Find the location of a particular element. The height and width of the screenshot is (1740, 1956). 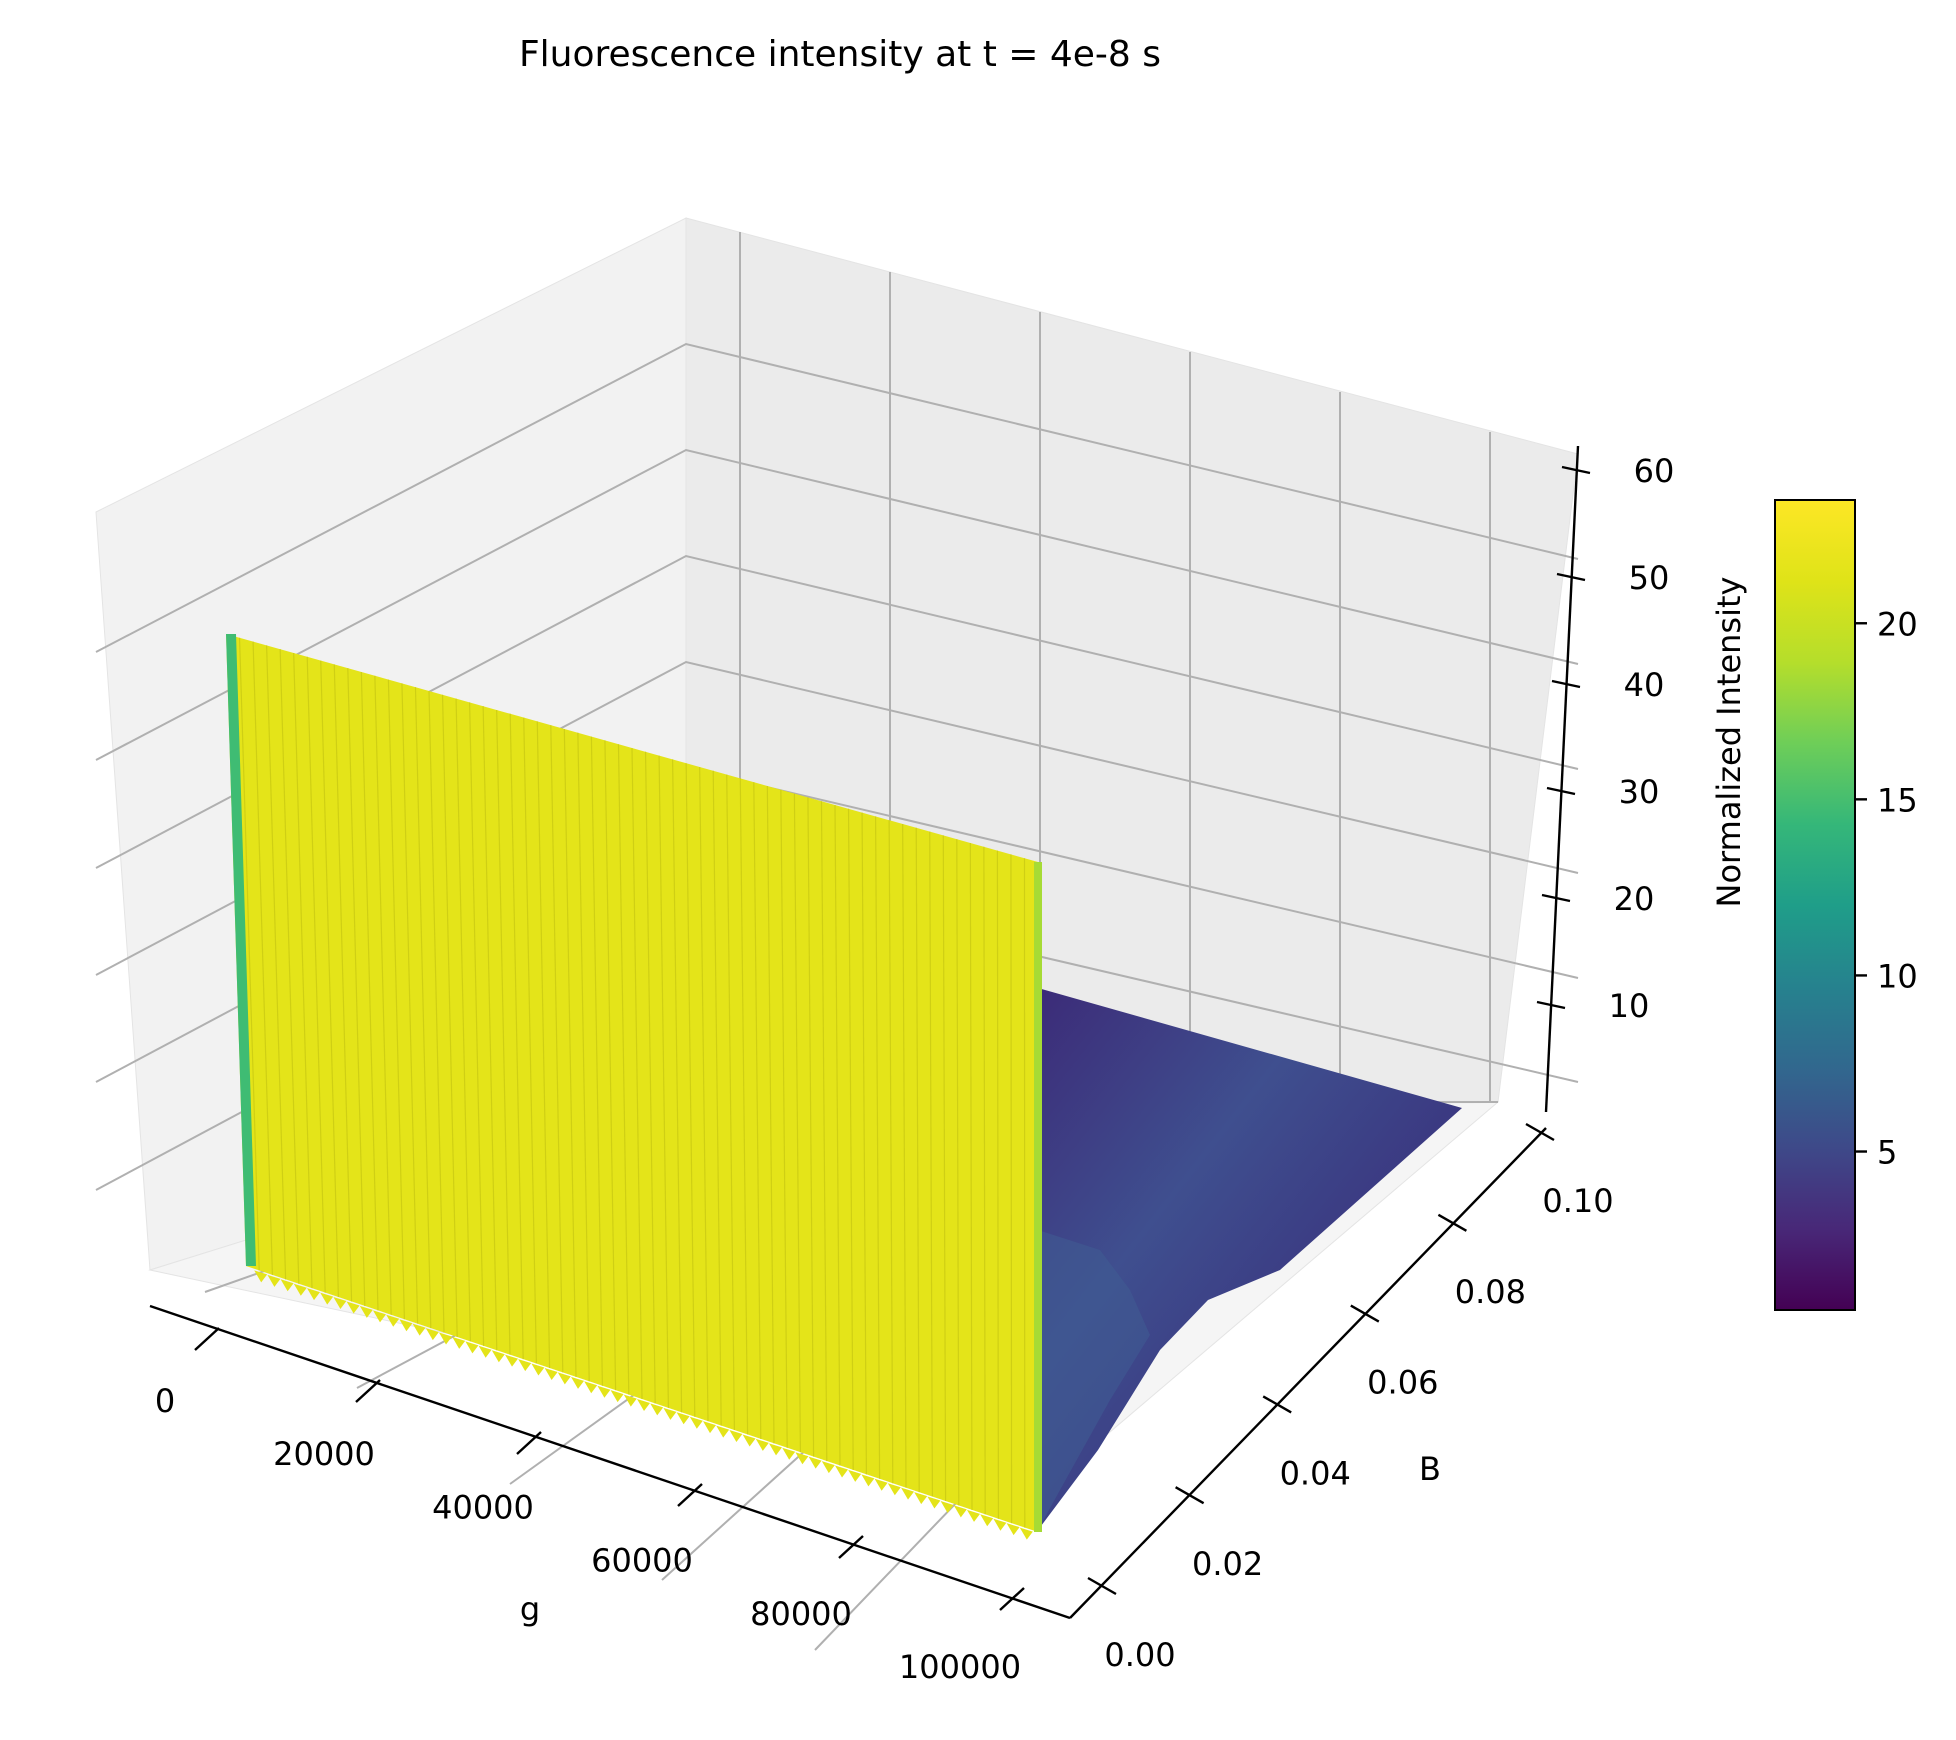

y-tick-label: 0.04 is located at coordinates (1315, 1473).